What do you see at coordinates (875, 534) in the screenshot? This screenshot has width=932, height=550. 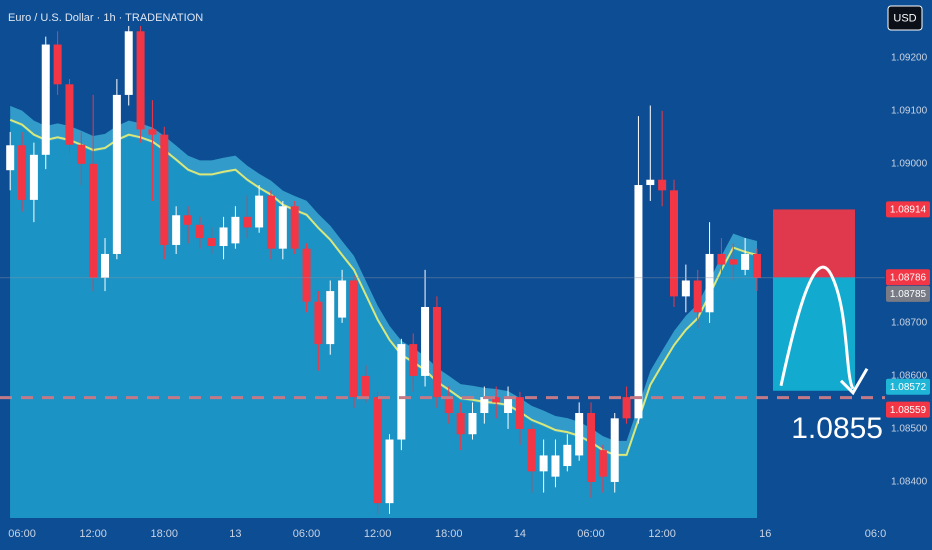 I see `x-tick-label: 06:0` at bounding box center [875, 534].